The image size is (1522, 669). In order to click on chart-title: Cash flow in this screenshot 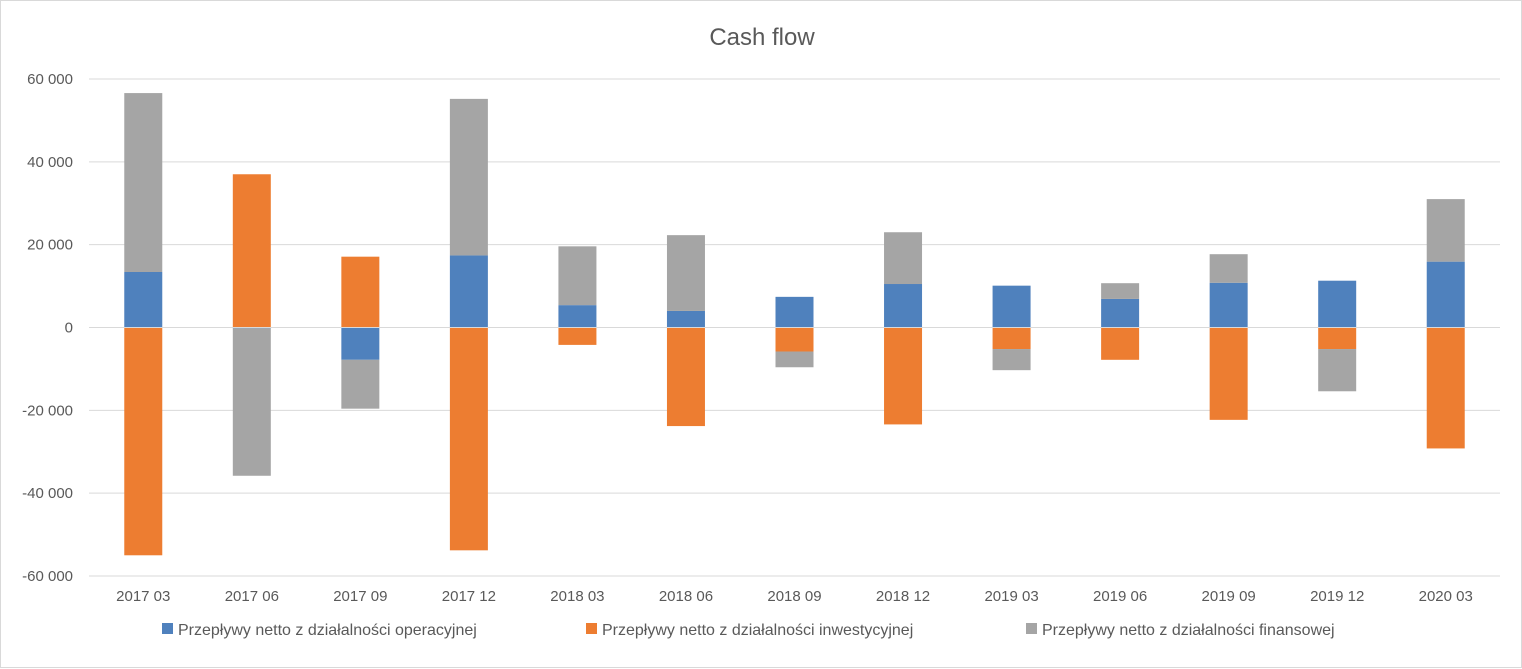, I will do `click(762, 37)`.